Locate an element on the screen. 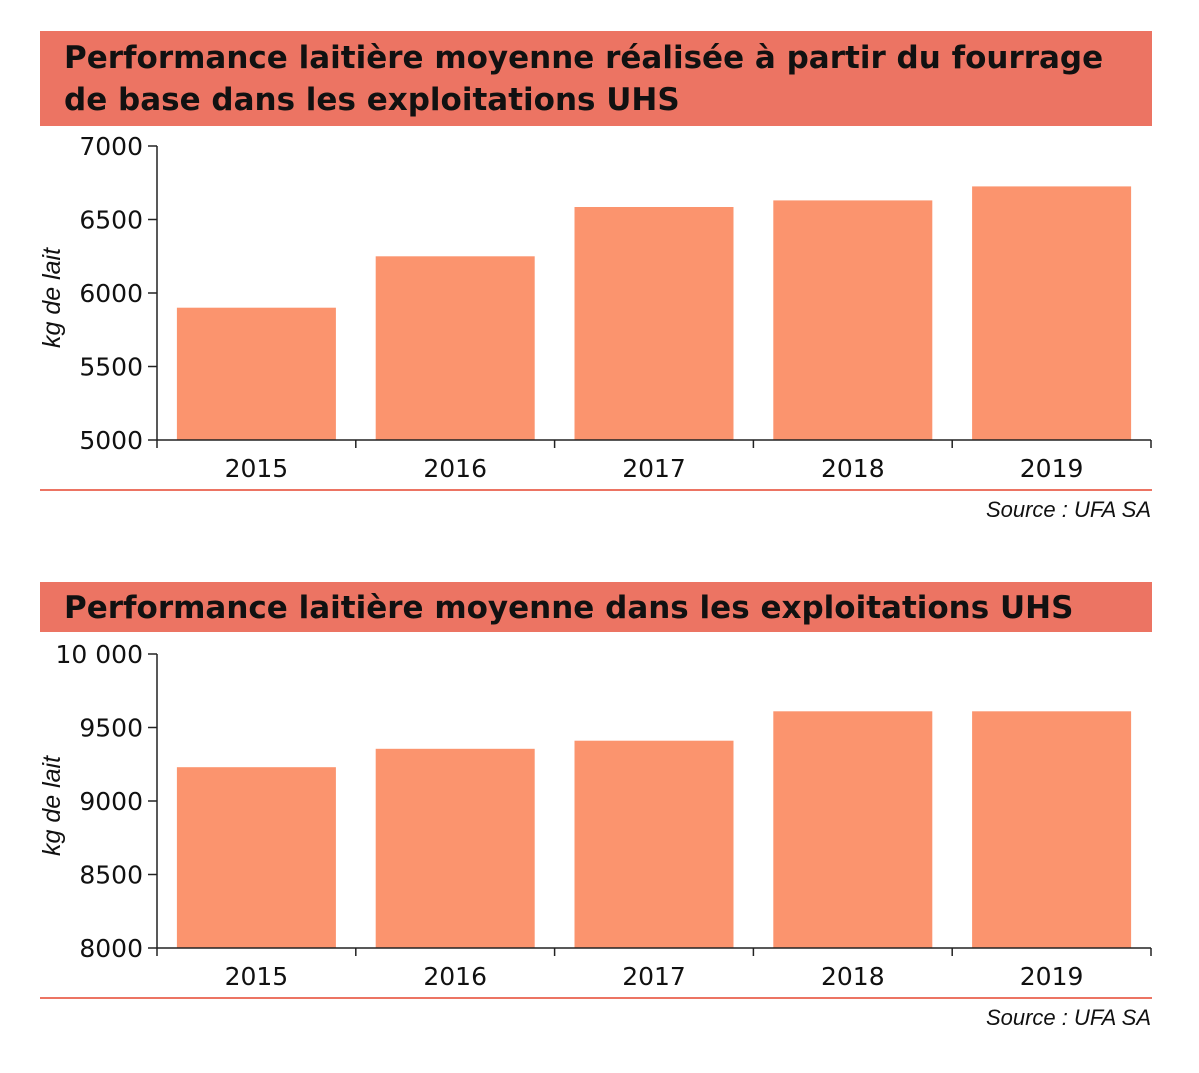 Image resolution: width=1199 pixels, height=1073 pixels. chart-title-1-line-2: de base dans les exploitations UHS is located at coordinates (372, 100).